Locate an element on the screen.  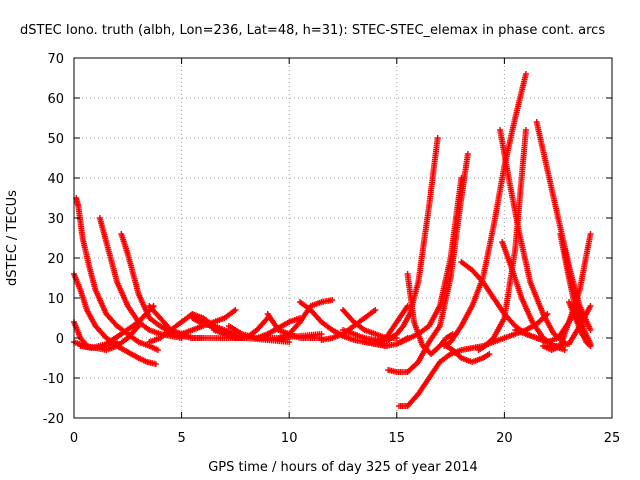
y-tick-label: 70 is located at coordinates (55, 59).